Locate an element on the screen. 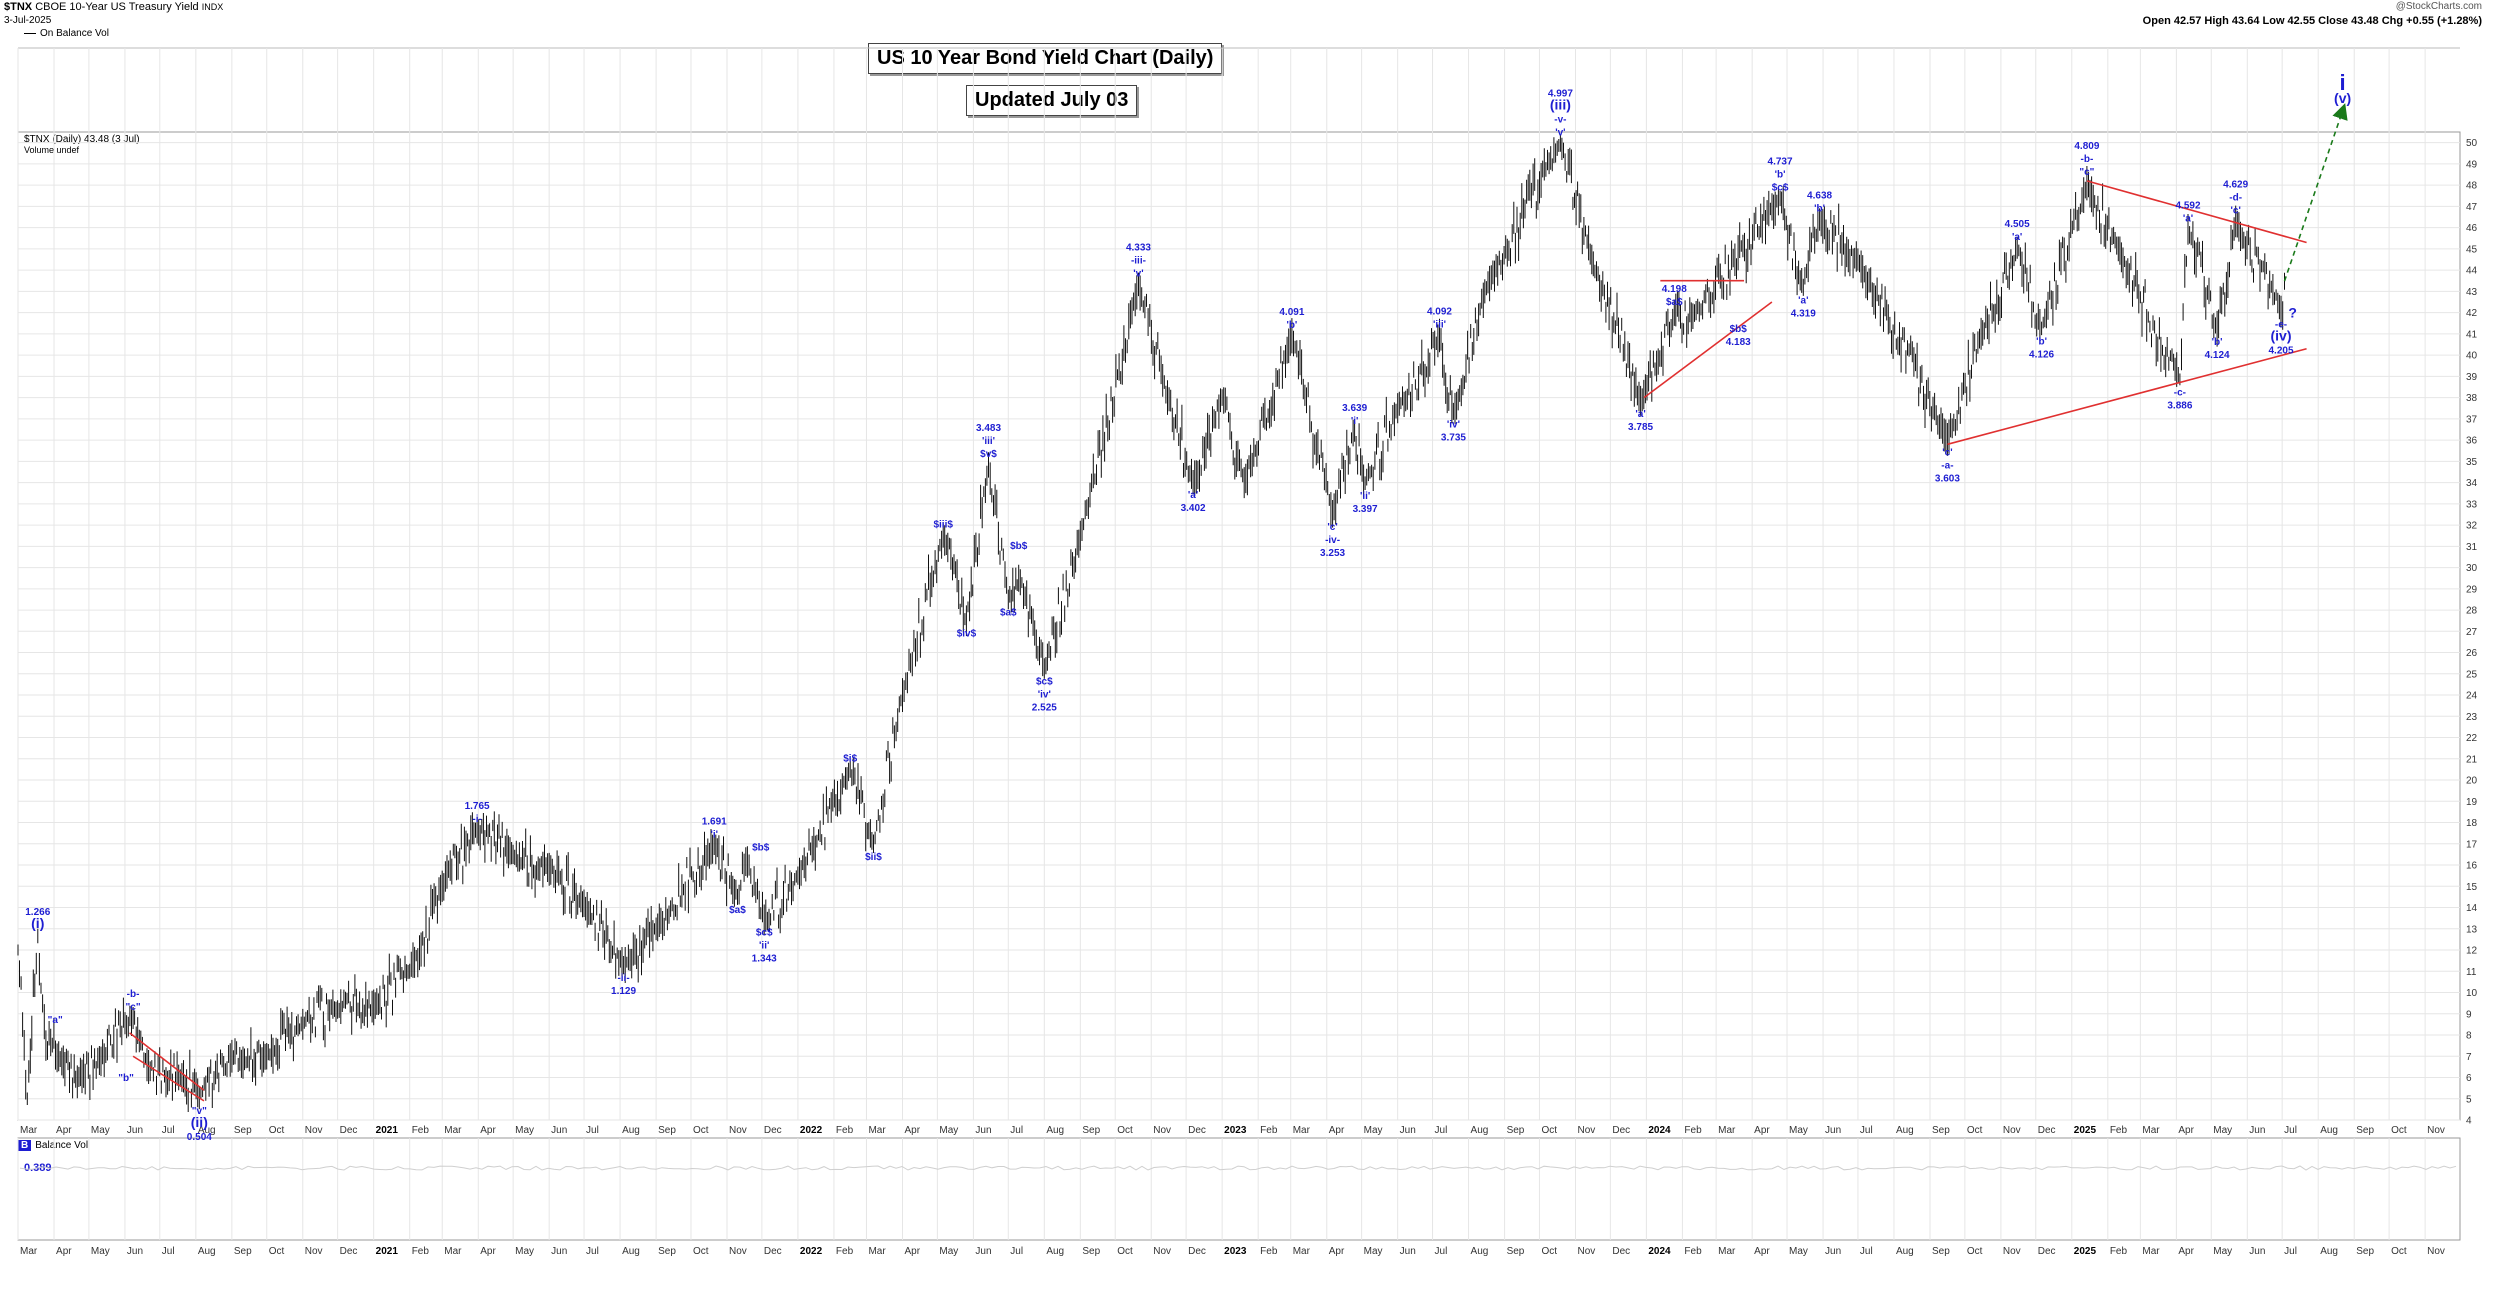 The width and height of the screenshot is (2500, 1296). y-tick-label: 18 is located at coordinates (2472, 823).